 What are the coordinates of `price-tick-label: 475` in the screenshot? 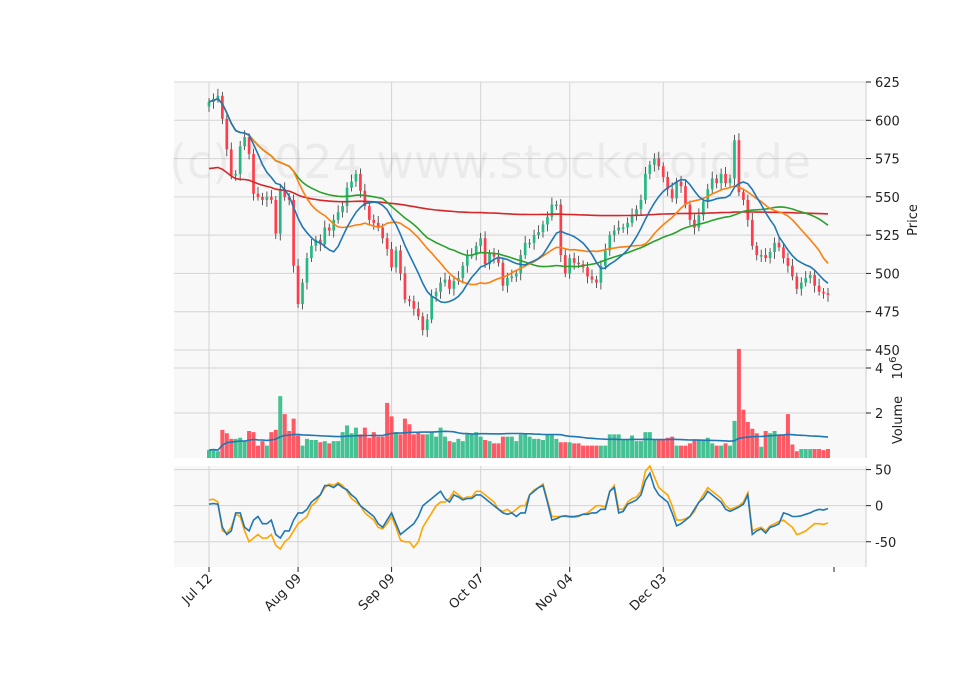 It's located at (887, 313).